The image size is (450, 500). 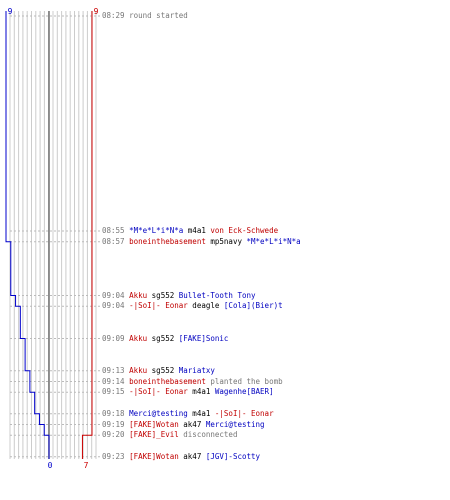 I want to click on event-row: 09:04 Akku sg552 Bullet-Tooth Tony, so click(x=179, y=296).